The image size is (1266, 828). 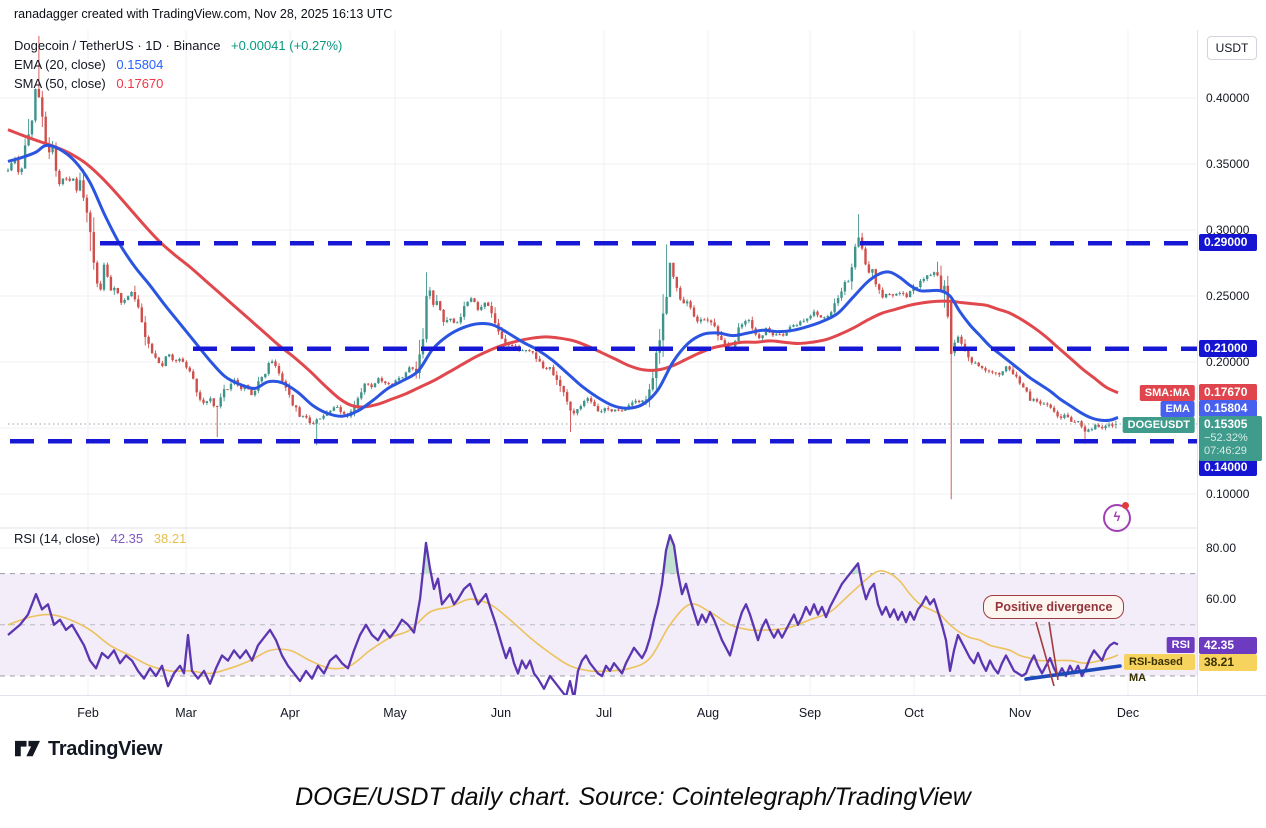 I want to click on level-price-label: 0.29000, so click(x=1228, y=243).